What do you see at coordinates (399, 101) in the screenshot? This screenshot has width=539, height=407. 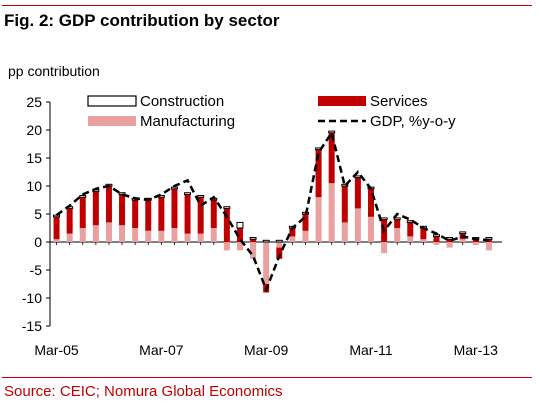 I see `legend-services-label: Services` at bounding box center [399, 101].